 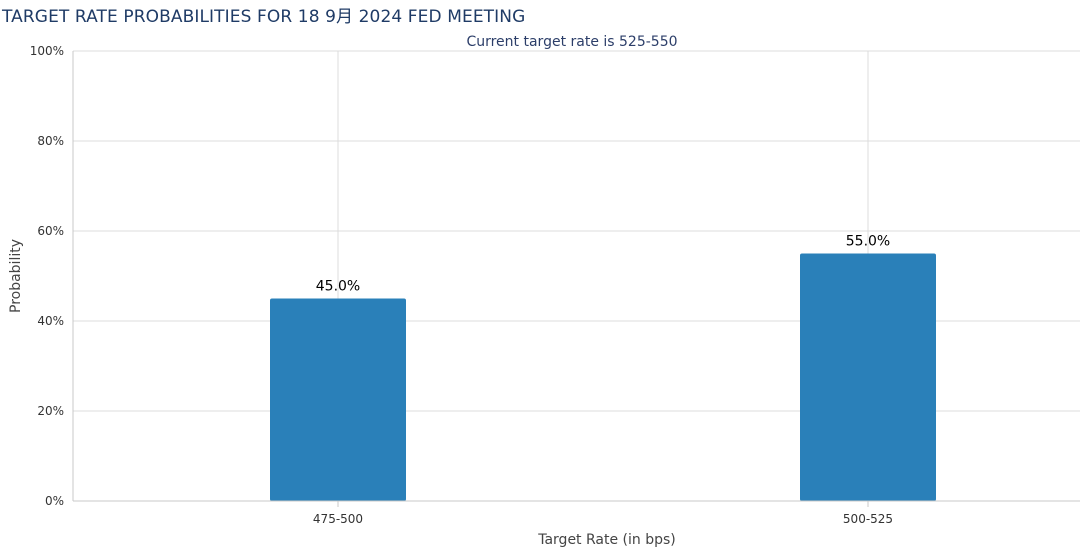 I want to click on y-tick-label: 100%, so click(x=47, y=51).